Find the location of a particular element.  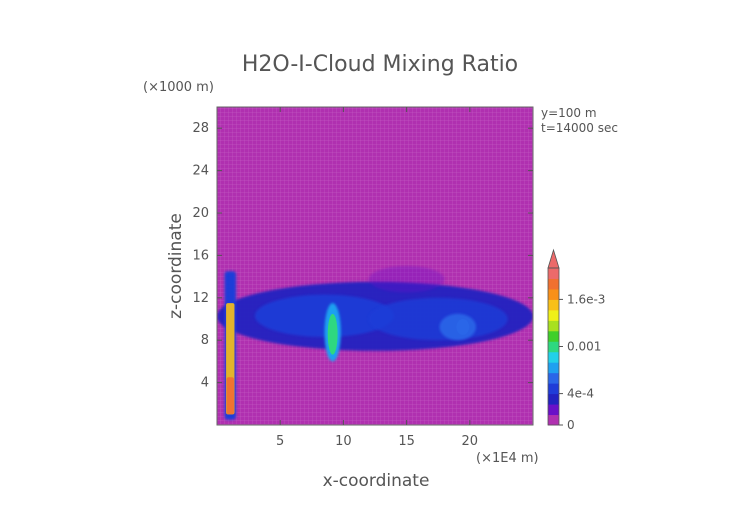

x-tick-label: 5 is located at coordinates (280, 441).